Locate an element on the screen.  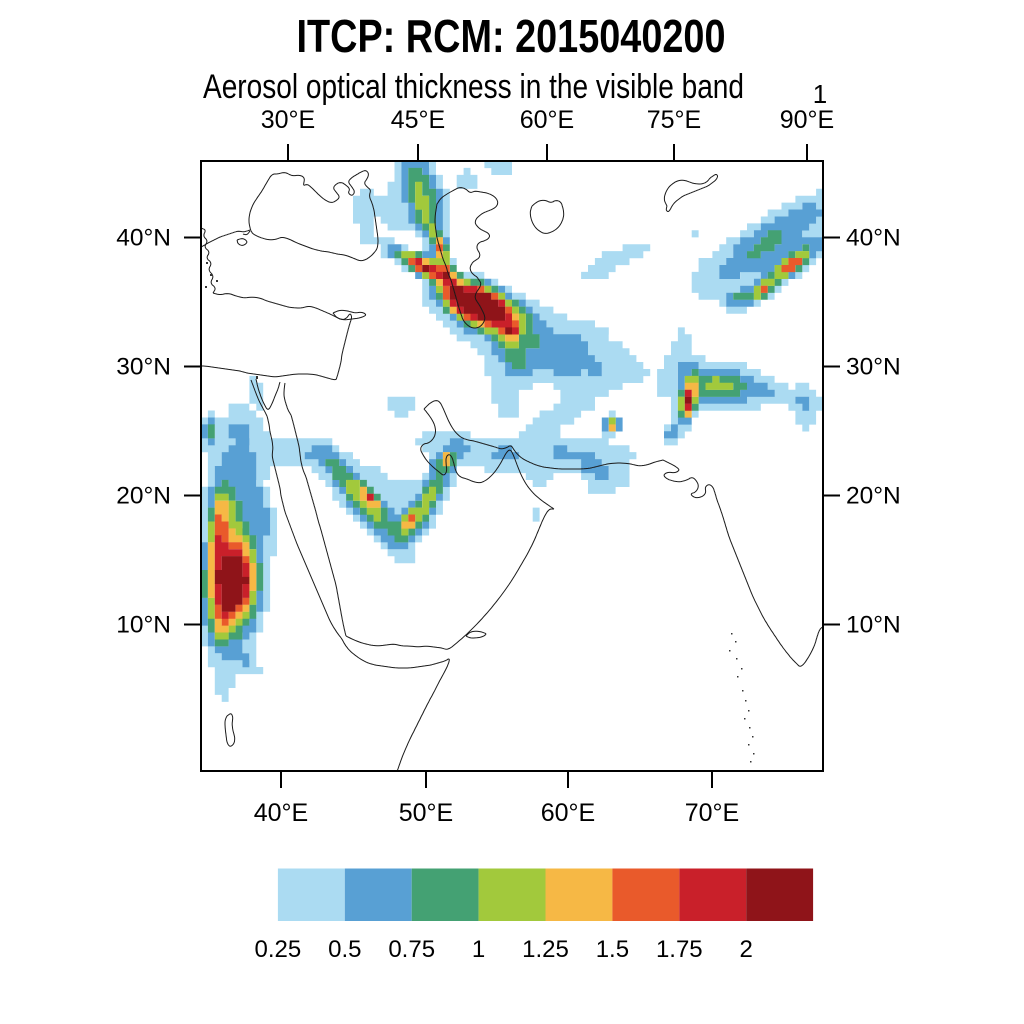
svg-text: 1.25 is located at coordinates (545, 949).